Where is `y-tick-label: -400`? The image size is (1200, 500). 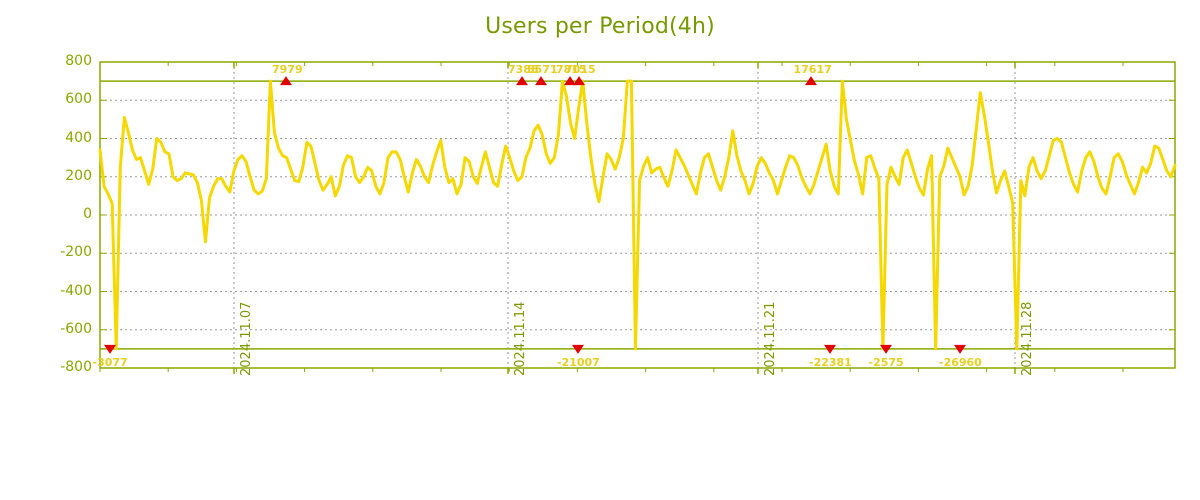 y-tick-label: -400 is located at coordinates (76, 290).